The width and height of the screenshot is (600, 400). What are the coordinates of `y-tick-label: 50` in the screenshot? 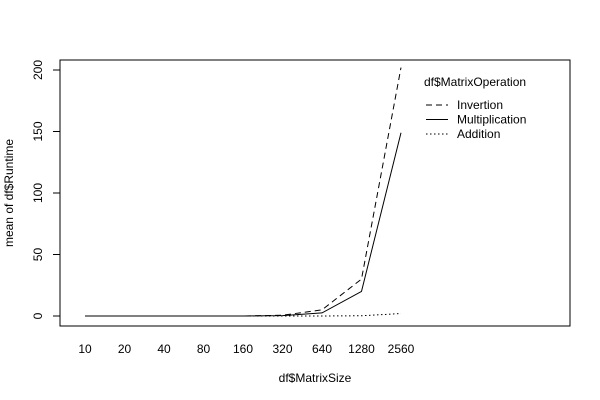 It's located at (38, 255).